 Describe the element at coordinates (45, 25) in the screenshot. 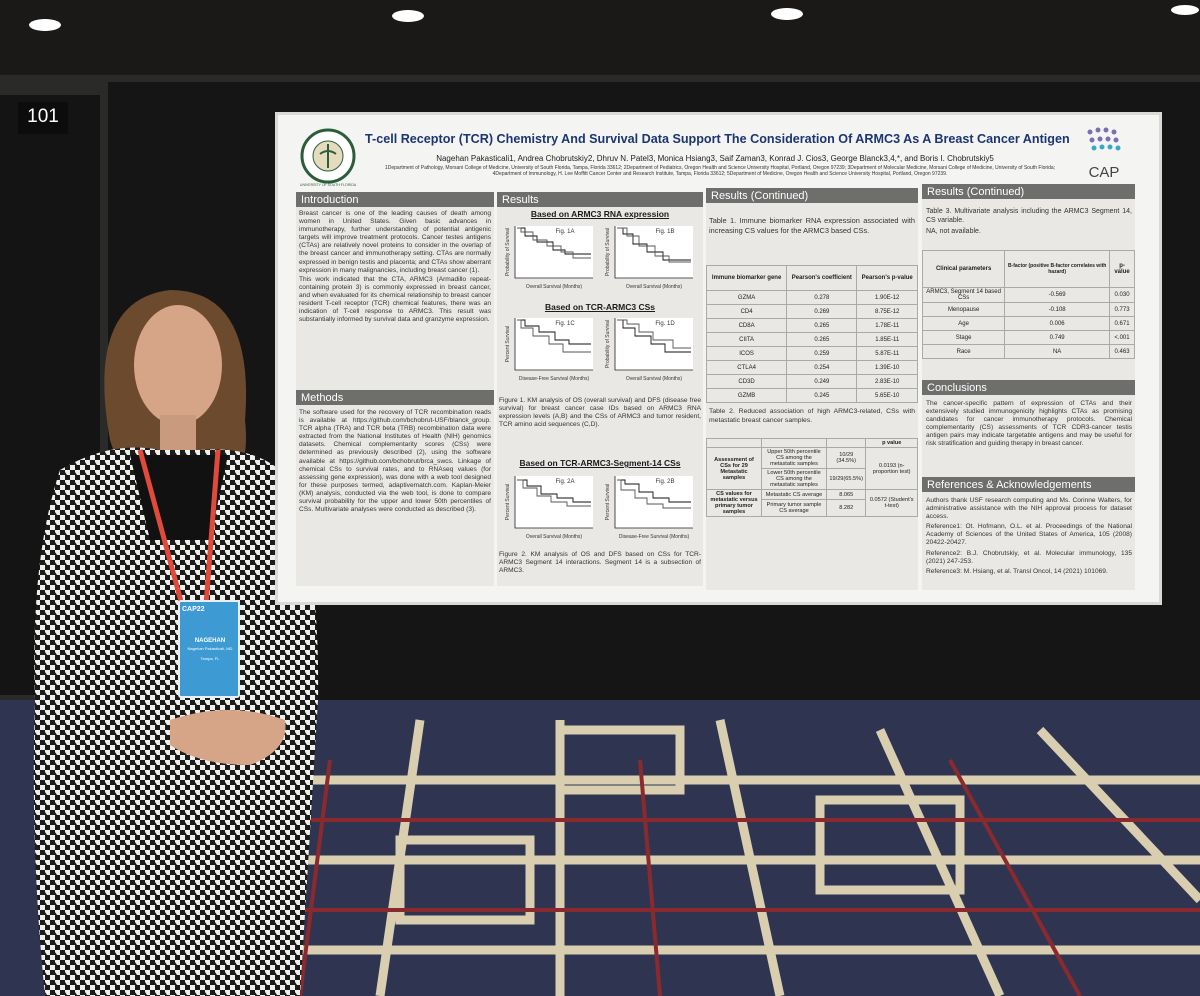

I see `ceiling-light` at that location.